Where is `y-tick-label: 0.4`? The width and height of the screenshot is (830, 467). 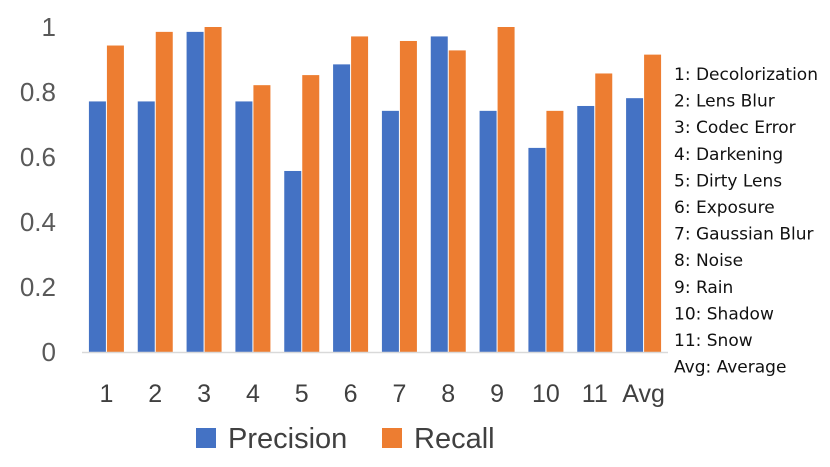 y-tick-label: 0.4 is located at coordinates (38, 222).